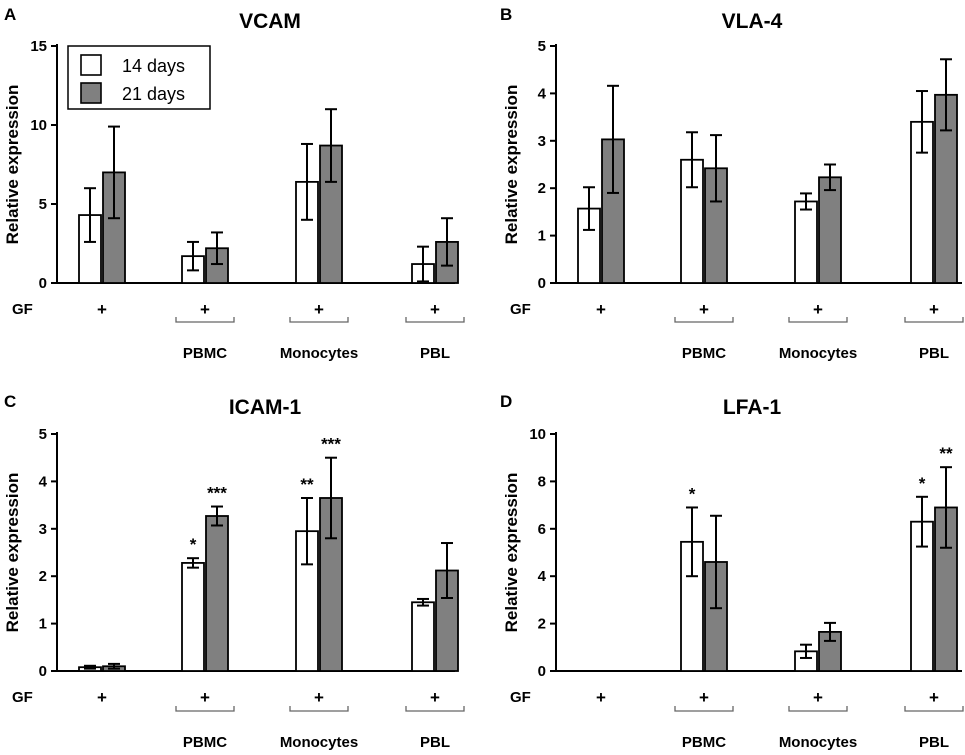 The width and height of the screenshot is (965, 755). What do you see at coordinates (542, 529) in the screenshot?
I see `y-tick-label: 6` at bounding box center [542, 529].